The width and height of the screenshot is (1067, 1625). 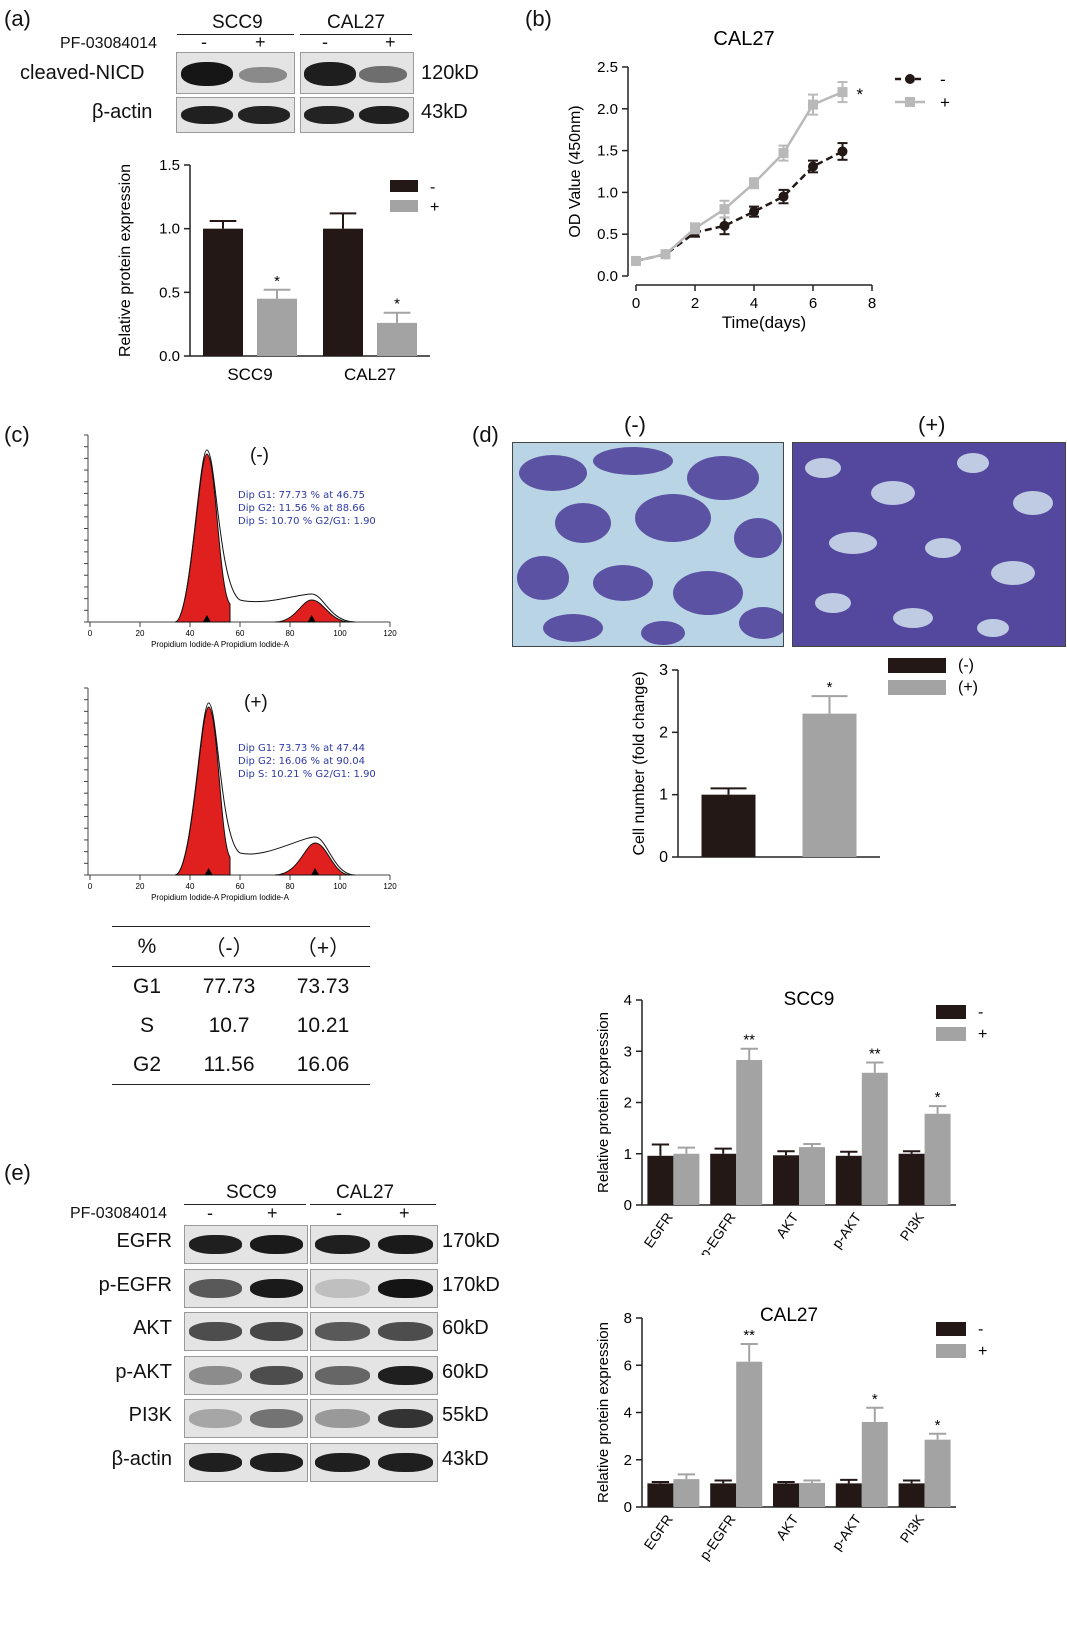 What do you see at coordinates (118, 1213) in the screenshot?
I see `blot-e-treatment-label: PF-03084014` at bounding box center [118, 1213].